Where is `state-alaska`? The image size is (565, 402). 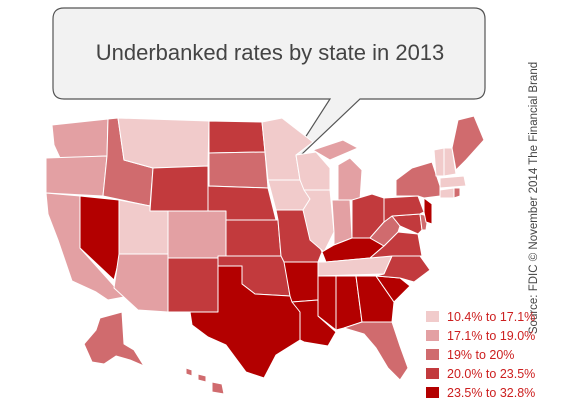
state-alaska is located at coordinates (114, 339).